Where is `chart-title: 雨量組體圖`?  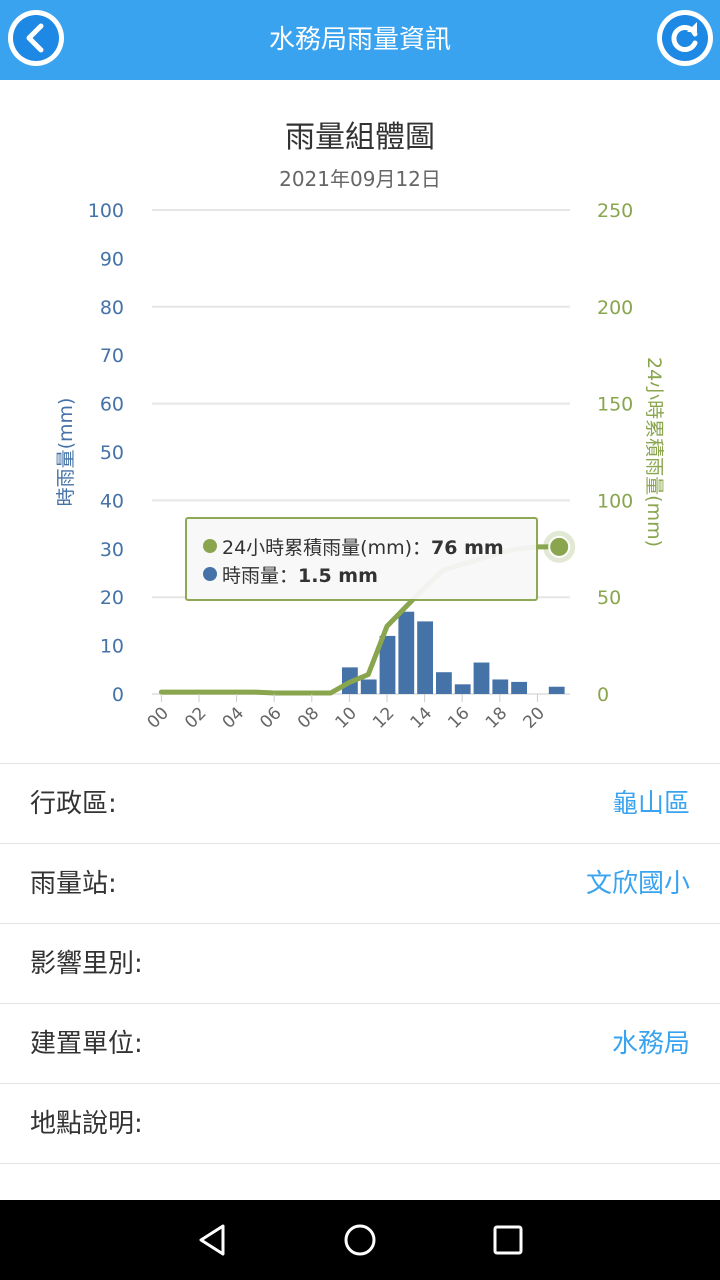 chart-title: 雨量組體圖 is located at coordinates (360, 137).